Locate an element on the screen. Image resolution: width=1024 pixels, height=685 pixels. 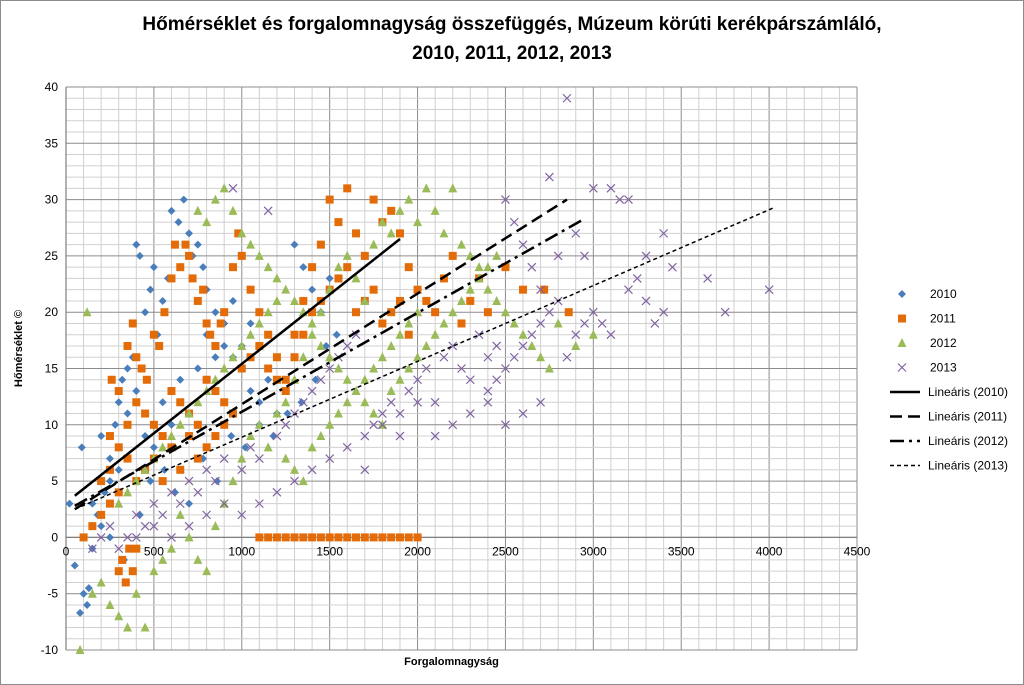
legend-item: 2013 is located at coordinates (927, 368).